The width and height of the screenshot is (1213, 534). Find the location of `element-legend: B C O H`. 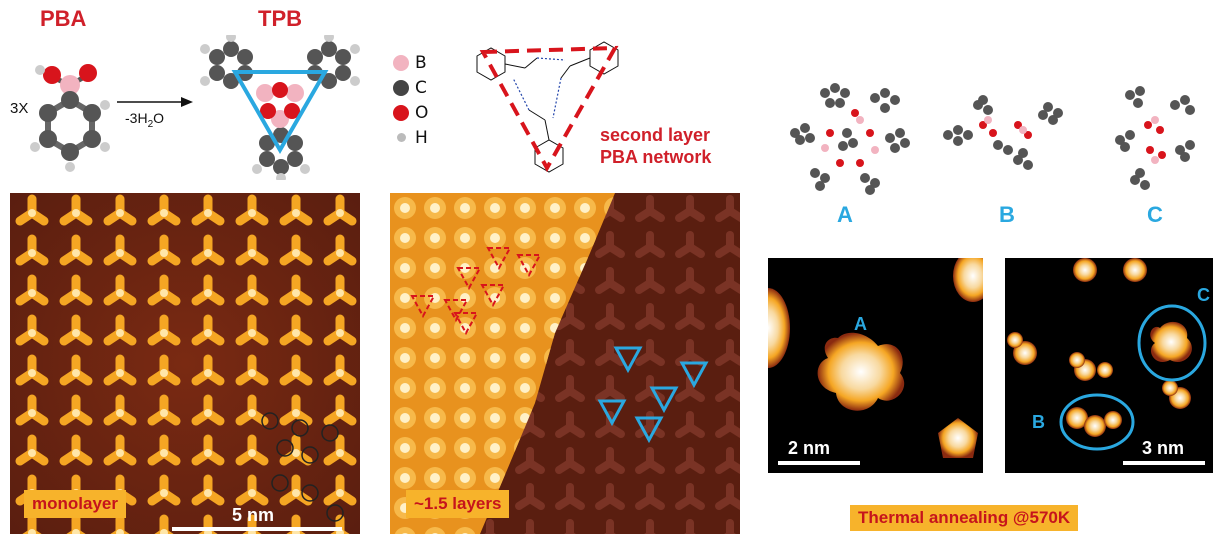

element-legend: B C O H is located at coordinates (410, 100).